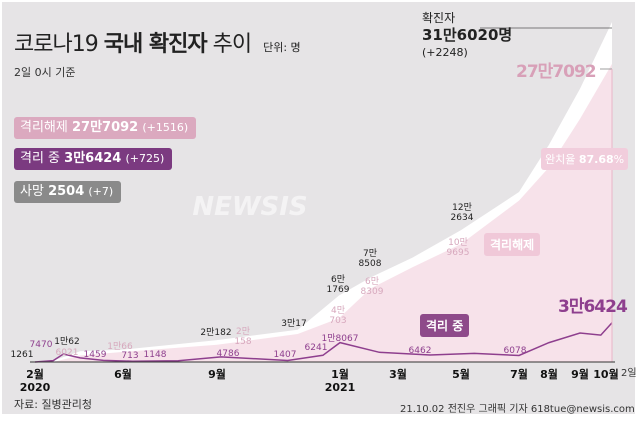 This screenshot has width=637, height=430. I want to click on confirmed-callout: 확진자 31만6020명 (+2248), so click(467, 35).